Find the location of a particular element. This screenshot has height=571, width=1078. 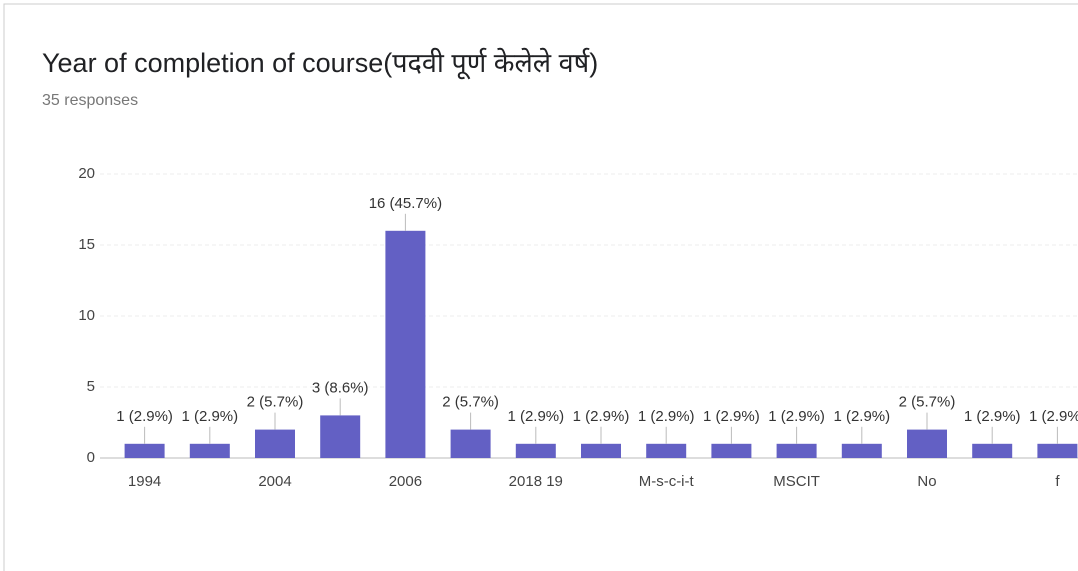

x-tick-label: M-s-c-i-t is located at coordinates (667, 481).